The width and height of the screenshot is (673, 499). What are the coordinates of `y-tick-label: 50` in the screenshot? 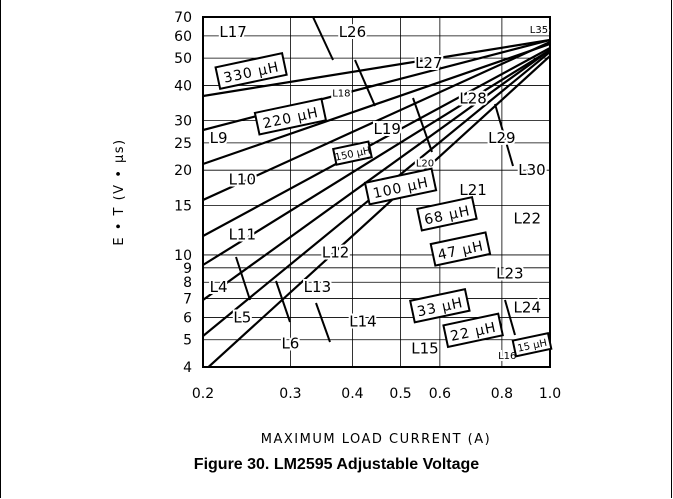 It's located at (183, 59).